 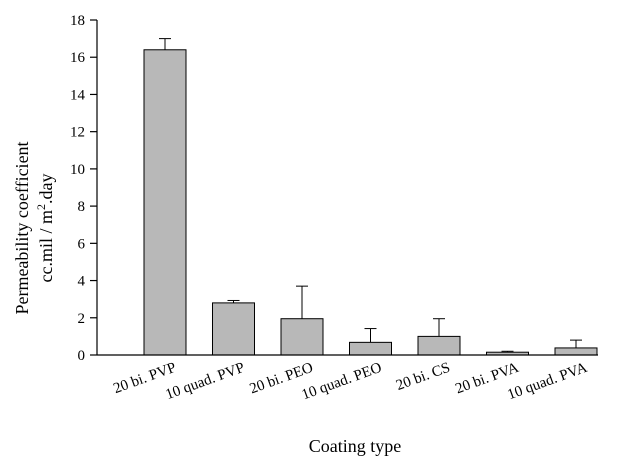 I want to click on y-tick-label: 18, so click(x=77, y=21).